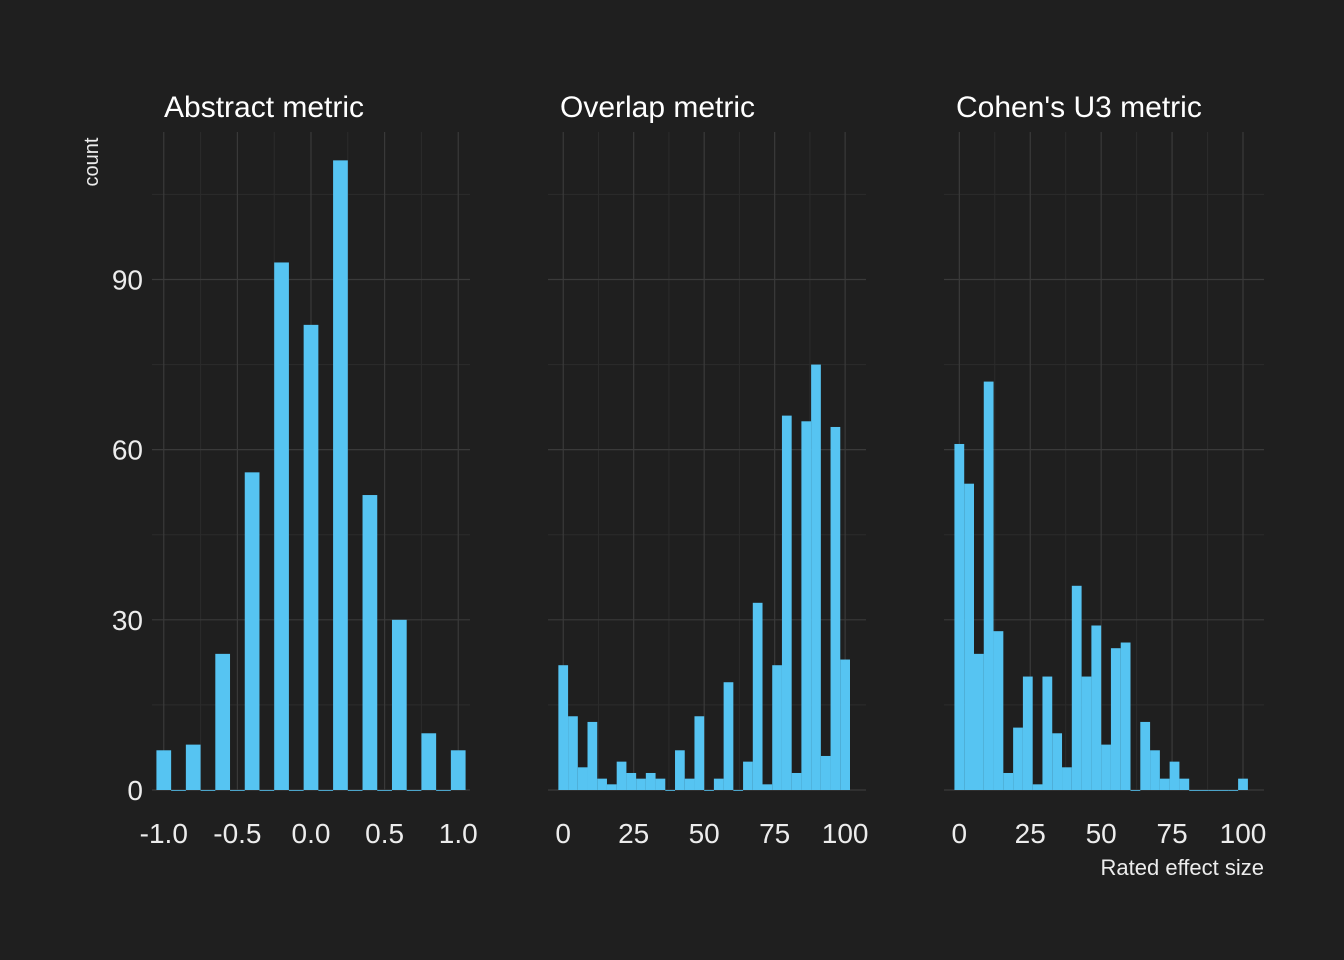  What do you see at coordinates (1101, 833) in the screenshot?
I see `x-tick-label: 50` at bounding box center [1101, 833].